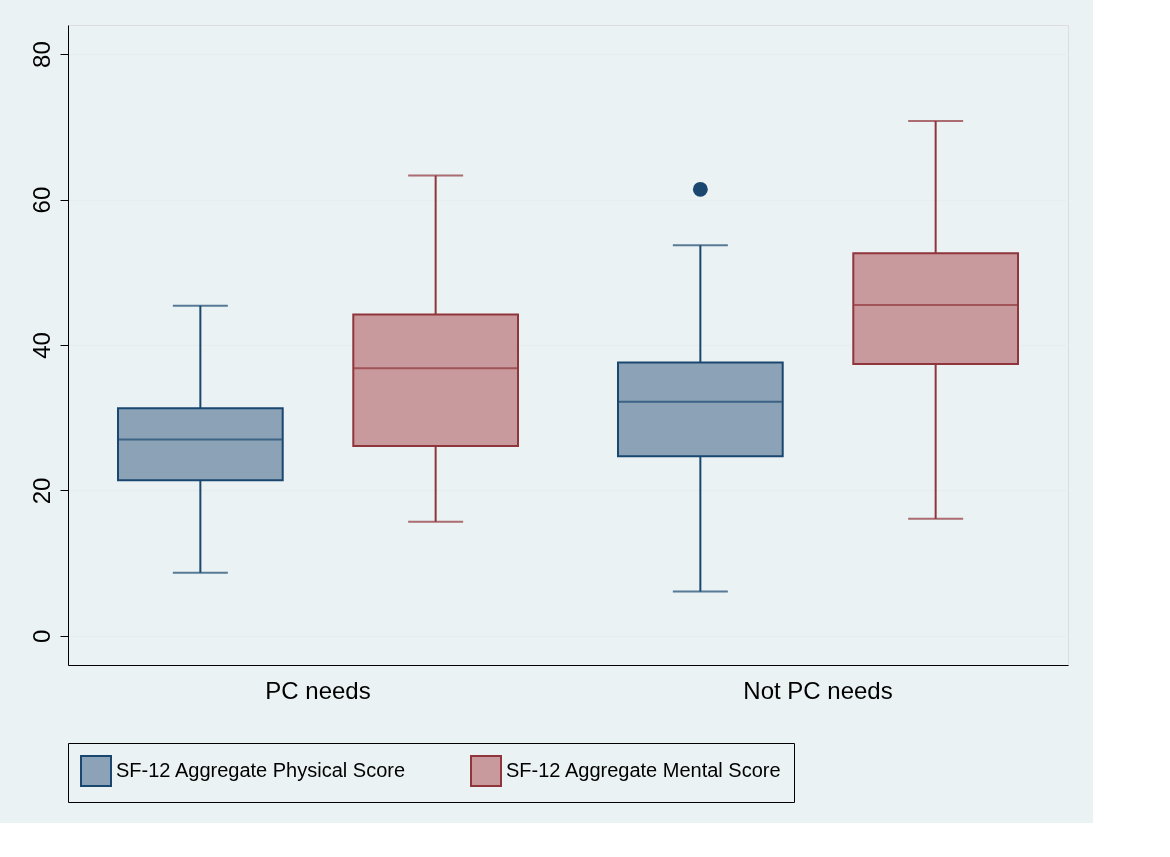 Image resolution: width=1170 pixels, height=857 pixels. I want to click on legend-label: SF-12 Aggregate Mental Score, so click(643, 770).